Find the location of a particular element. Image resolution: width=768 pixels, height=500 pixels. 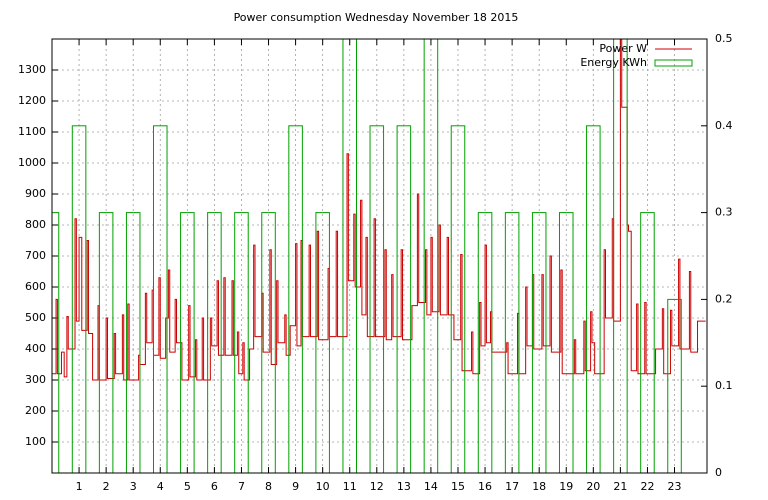

x-tick-label: 13 is located at coordinates (404, 486).